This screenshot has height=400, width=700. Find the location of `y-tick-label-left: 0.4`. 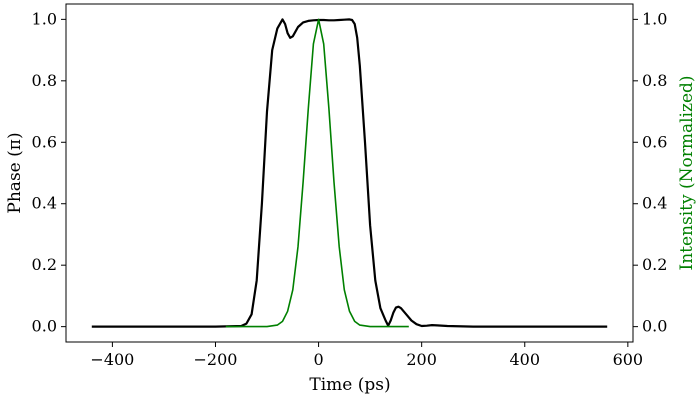

y-tick-label-left: 0.4 is located at coordinates (44, 203).